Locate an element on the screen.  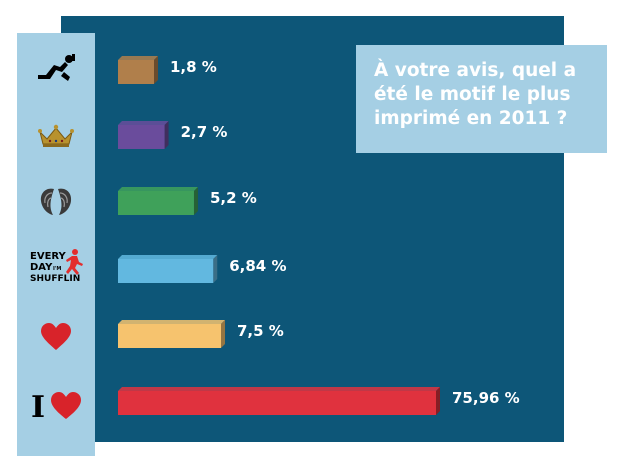
everyday-shufflin-icon: EVERY DAY I'M SHUFFLIN is located at coordinates (56, 269).